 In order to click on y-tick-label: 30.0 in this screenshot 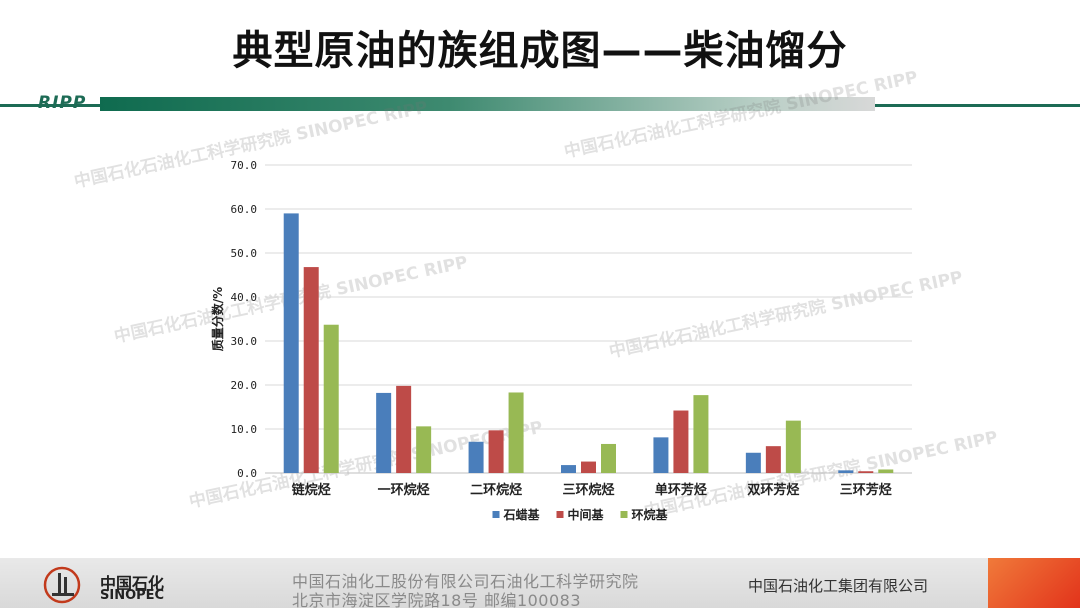, I will do `click(244, 341)`.